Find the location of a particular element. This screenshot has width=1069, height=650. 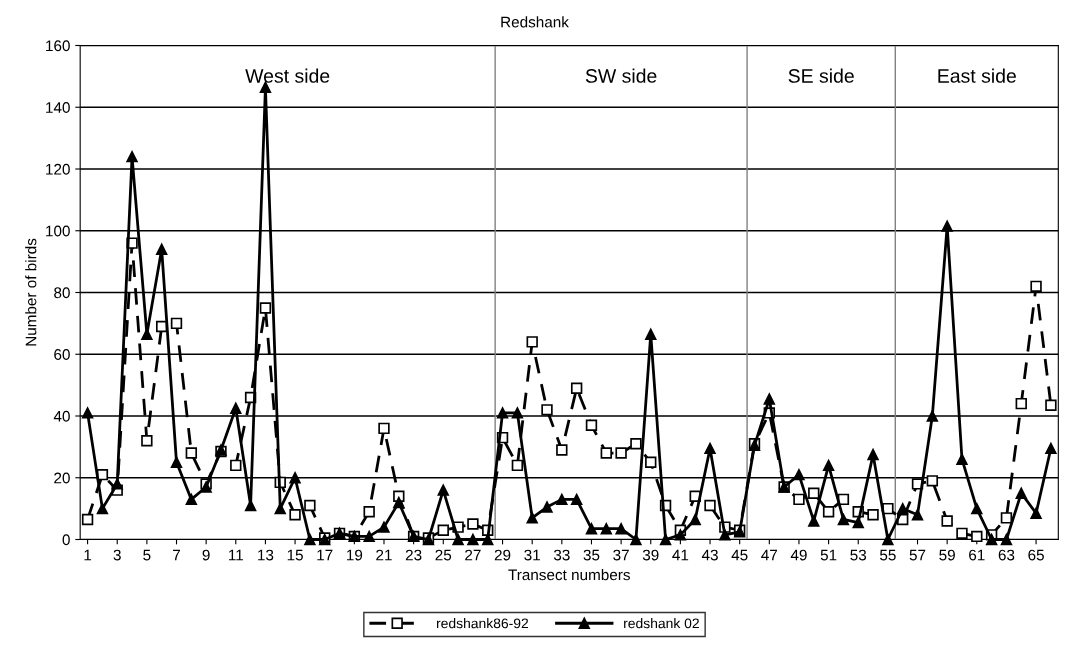

annotation: SW side is located at coordinates (621, 75).